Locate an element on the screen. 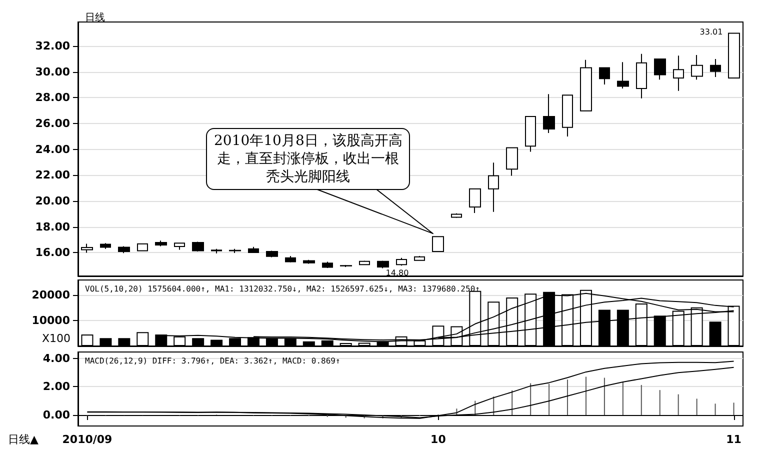 Image resolution: width=778 pixels, height=450 pixels. text: MACD(26,12,9) DIFF: 3.796↑, DEA: 3.362↑, MACD: 0.869↑ is located at coordinates (212, 361).